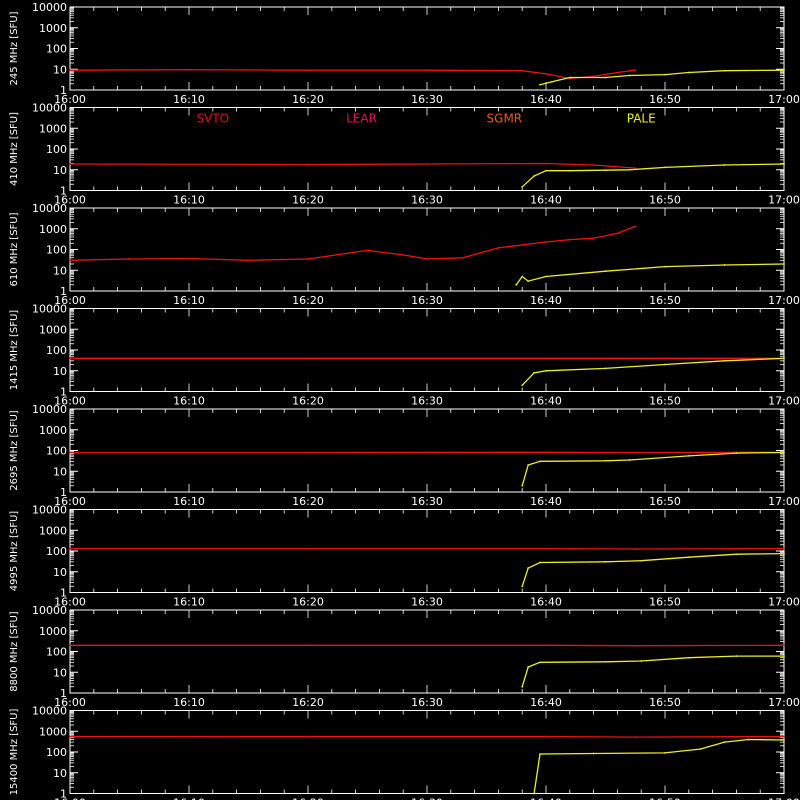  I want to click on panel-frequency-label: 610 MHz [SFU], so click(14, 249).